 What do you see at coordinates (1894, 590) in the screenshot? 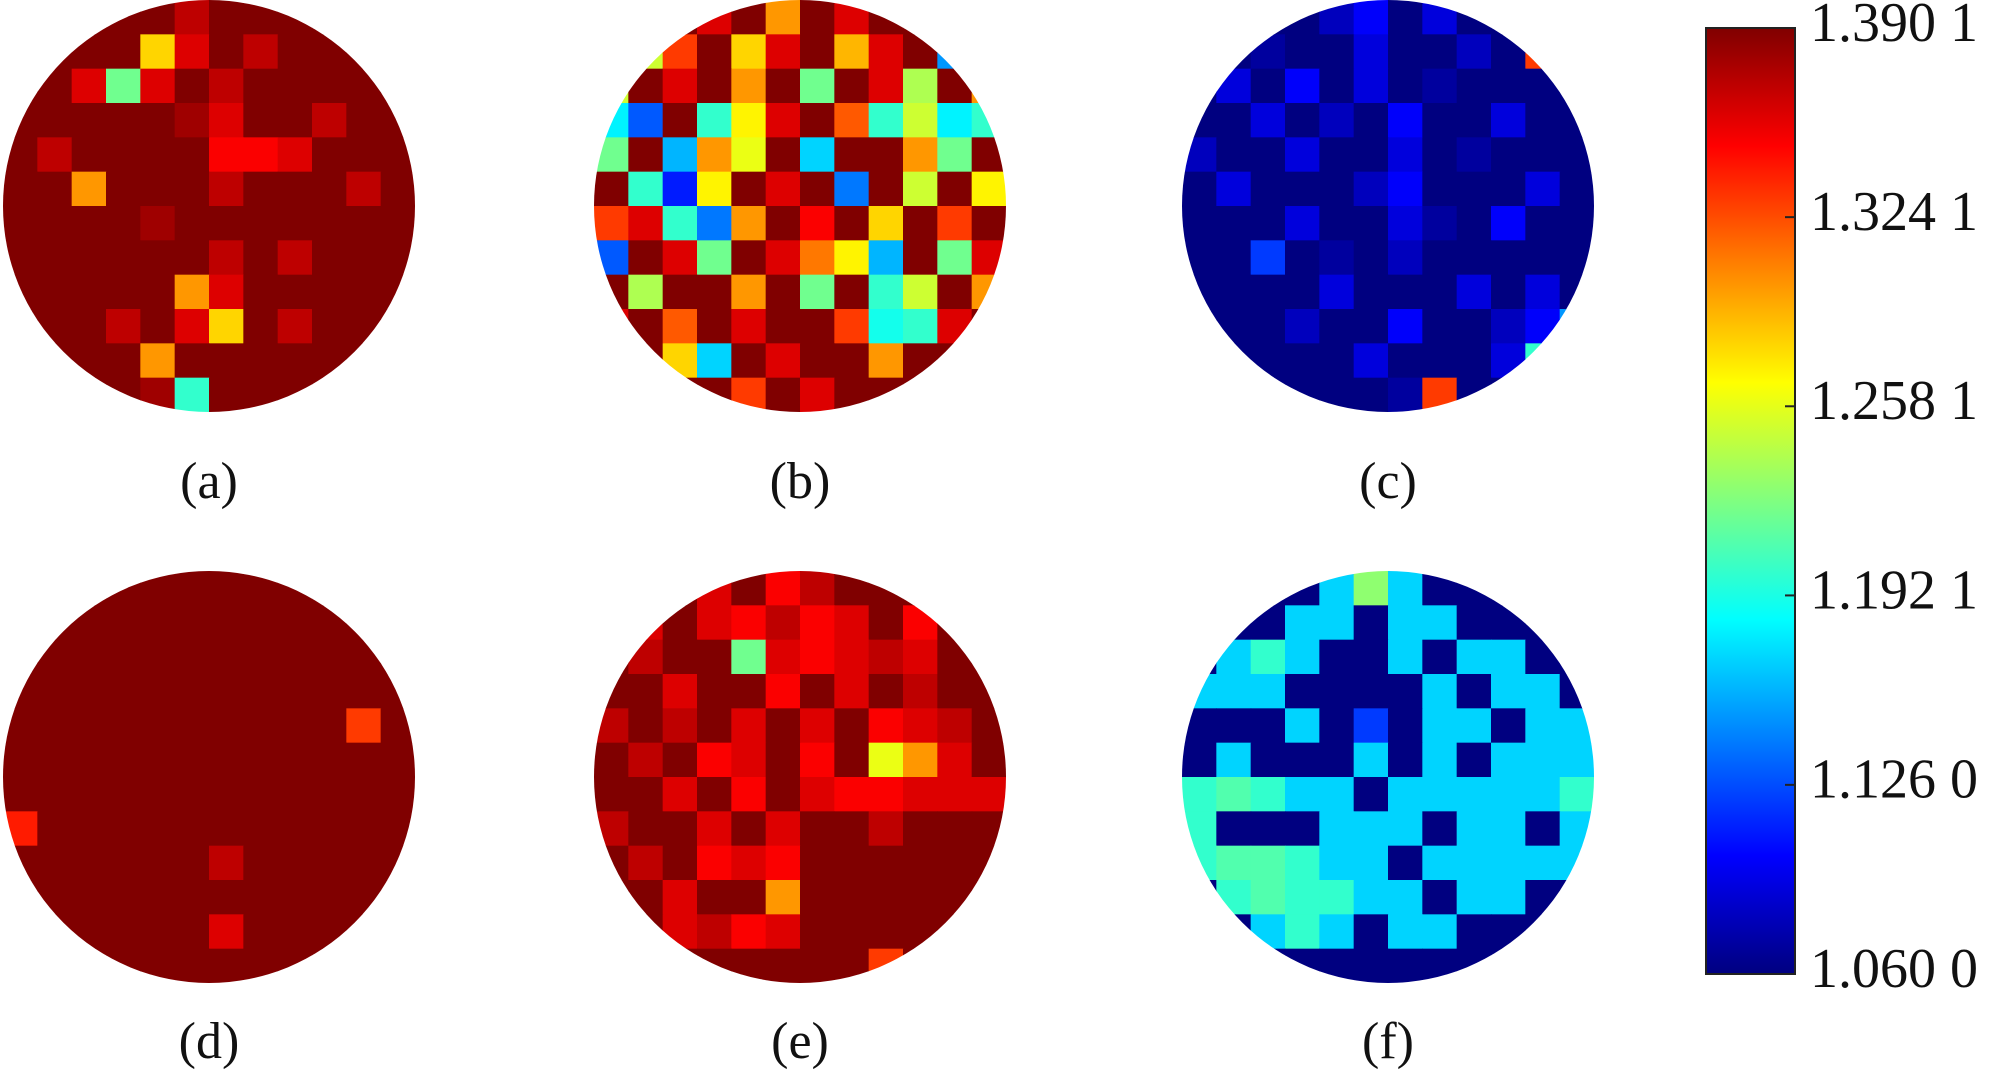
I see `colorbar-tick-label: 1.192 1` at bounding box center [1894, 590].